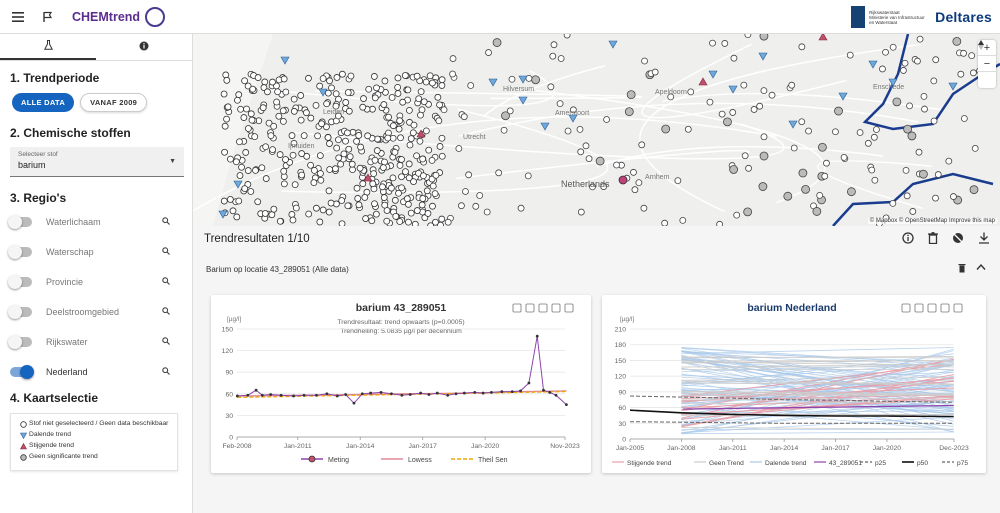 The width and height of the screenshot is (1000, 513). Describe the element at coordinates (962, 269) in the screenshot. I see `delete-icon` at that location.